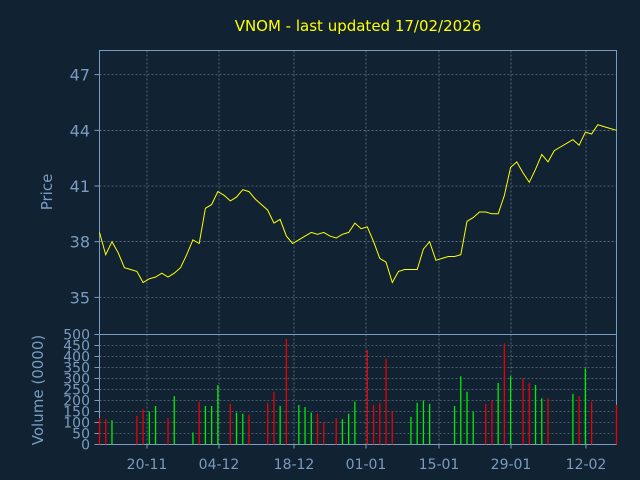 This screenshot has width=640, height=480. I want to click on date-axis: 20-11 04-12 18-12 01-01 15-01 29-01 12-02, so click(367, 458).